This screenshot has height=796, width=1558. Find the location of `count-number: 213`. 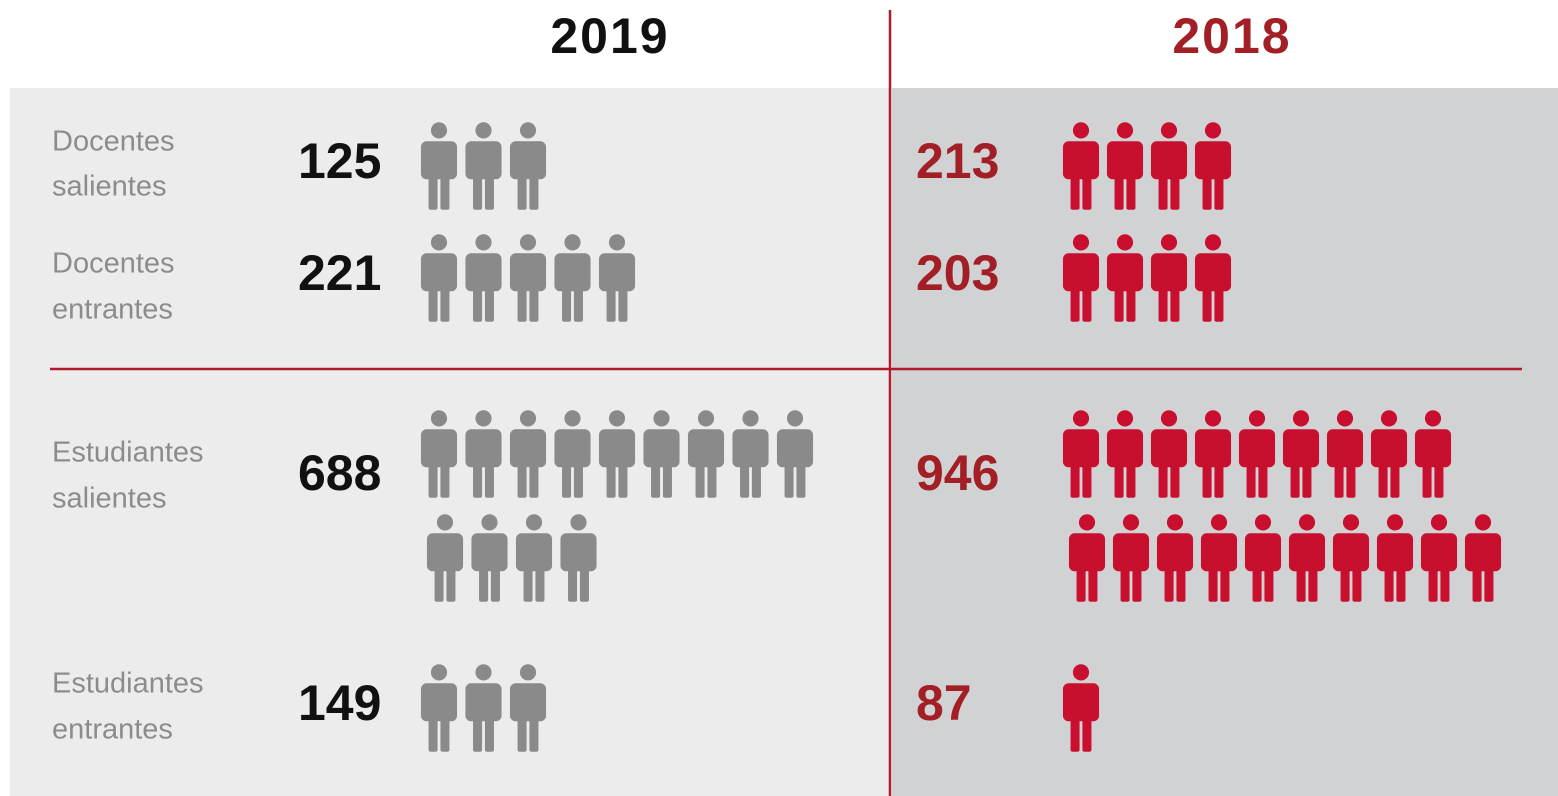

count-number: 213 is located at coordinates (957, 161).